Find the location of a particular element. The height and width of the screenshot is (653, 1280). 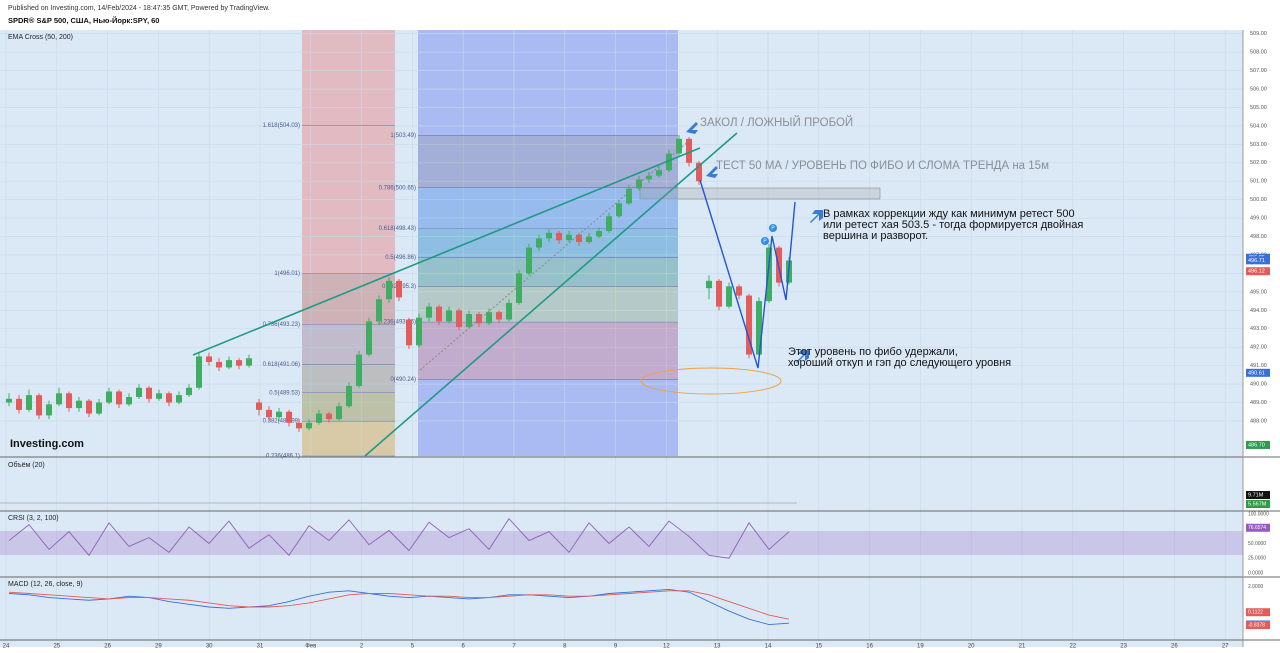

zone-box is located at coordinates (760, 193).